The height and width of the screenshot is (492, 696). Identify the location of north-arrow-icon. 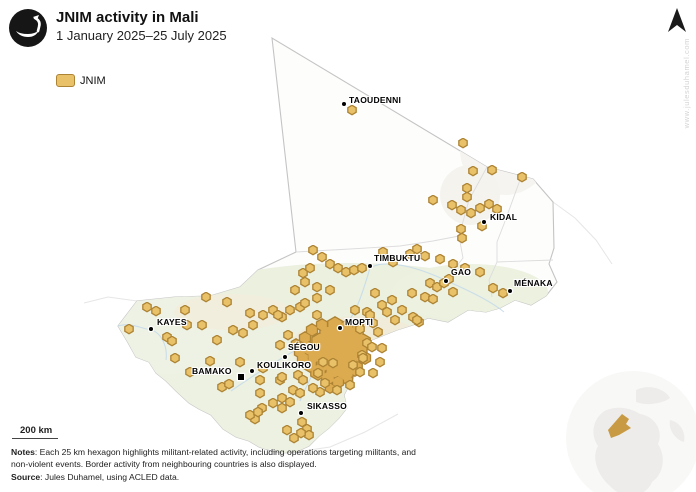
(677, 20).